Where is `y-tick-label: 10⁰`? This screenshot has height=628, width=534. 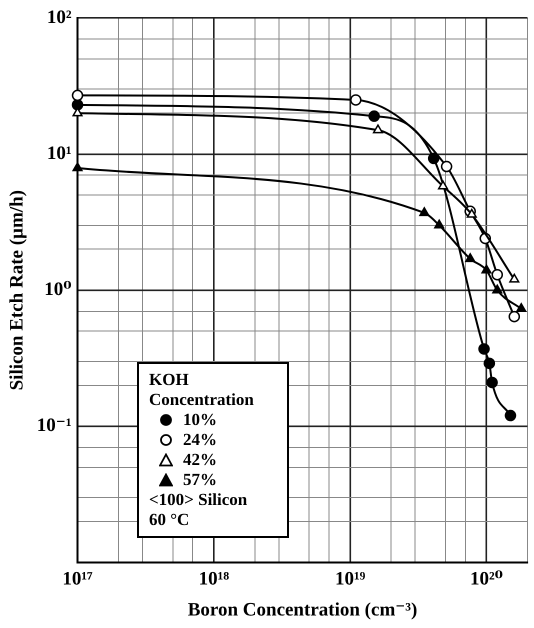 y-tick-label: 10⁰ is located at coordinates (58, 289).